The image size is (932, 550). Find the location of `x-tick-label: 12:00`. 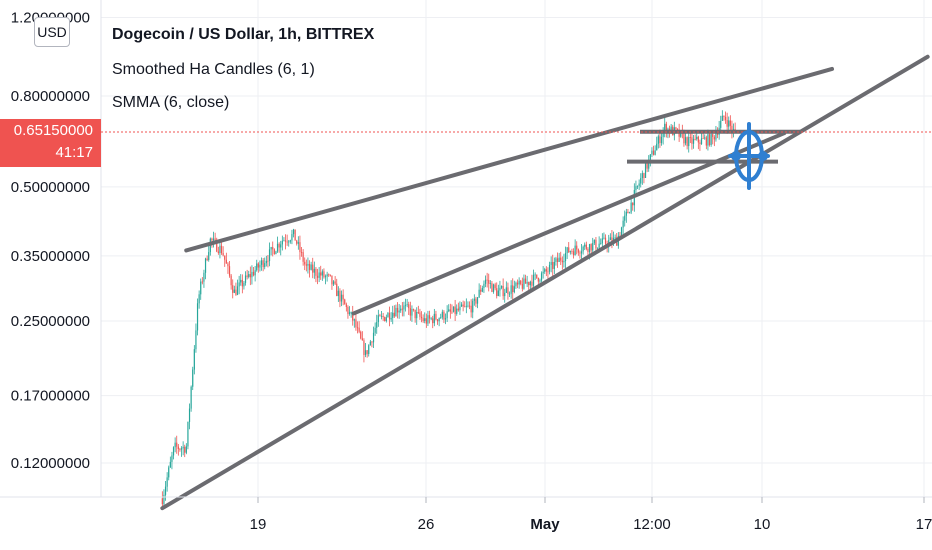

x-tick-label: 12:00 is located at coordinates (652, 524).